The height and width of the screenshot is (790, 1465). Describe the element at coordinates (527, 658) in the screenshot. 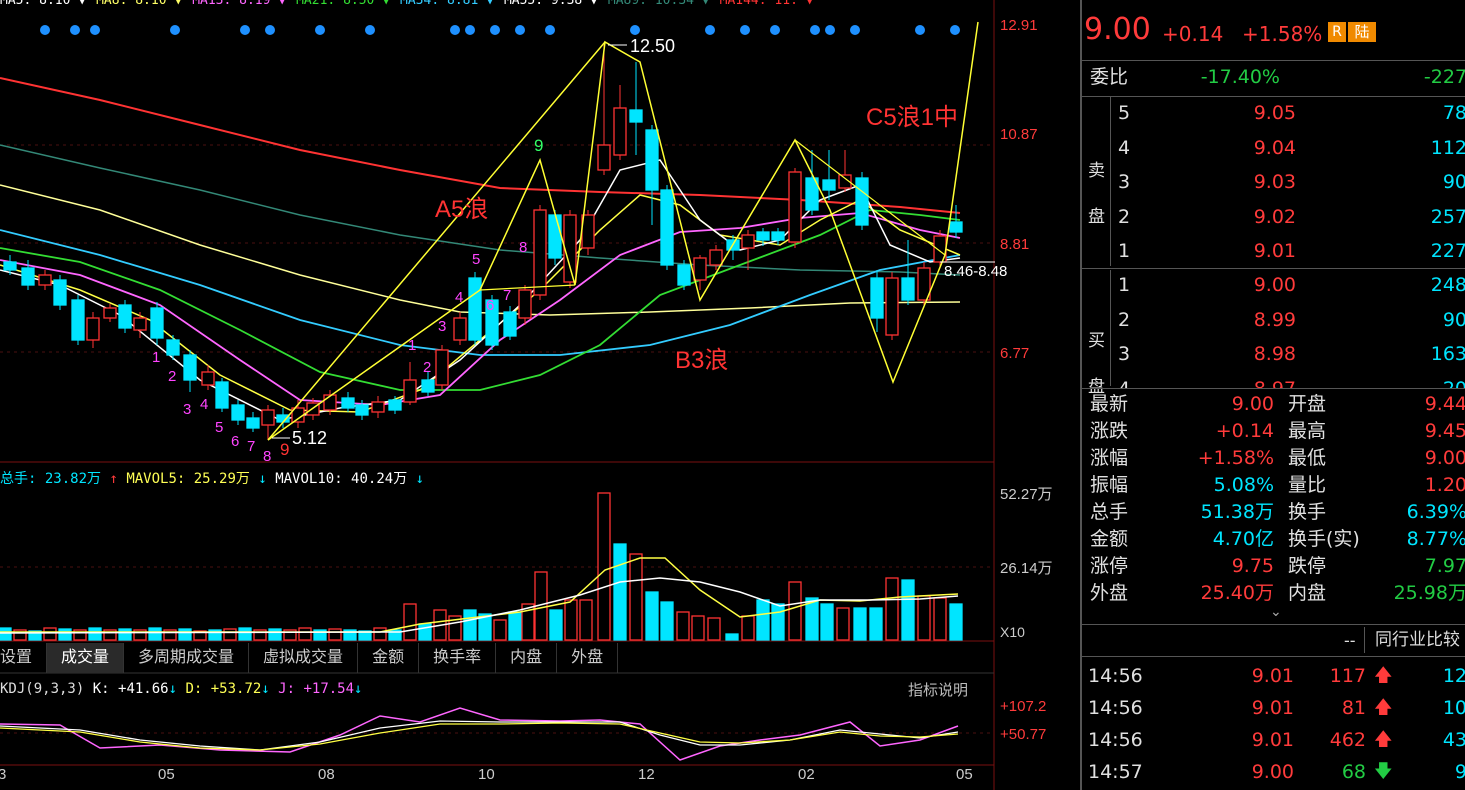

I see `tab-inner: 内盘` at that location.